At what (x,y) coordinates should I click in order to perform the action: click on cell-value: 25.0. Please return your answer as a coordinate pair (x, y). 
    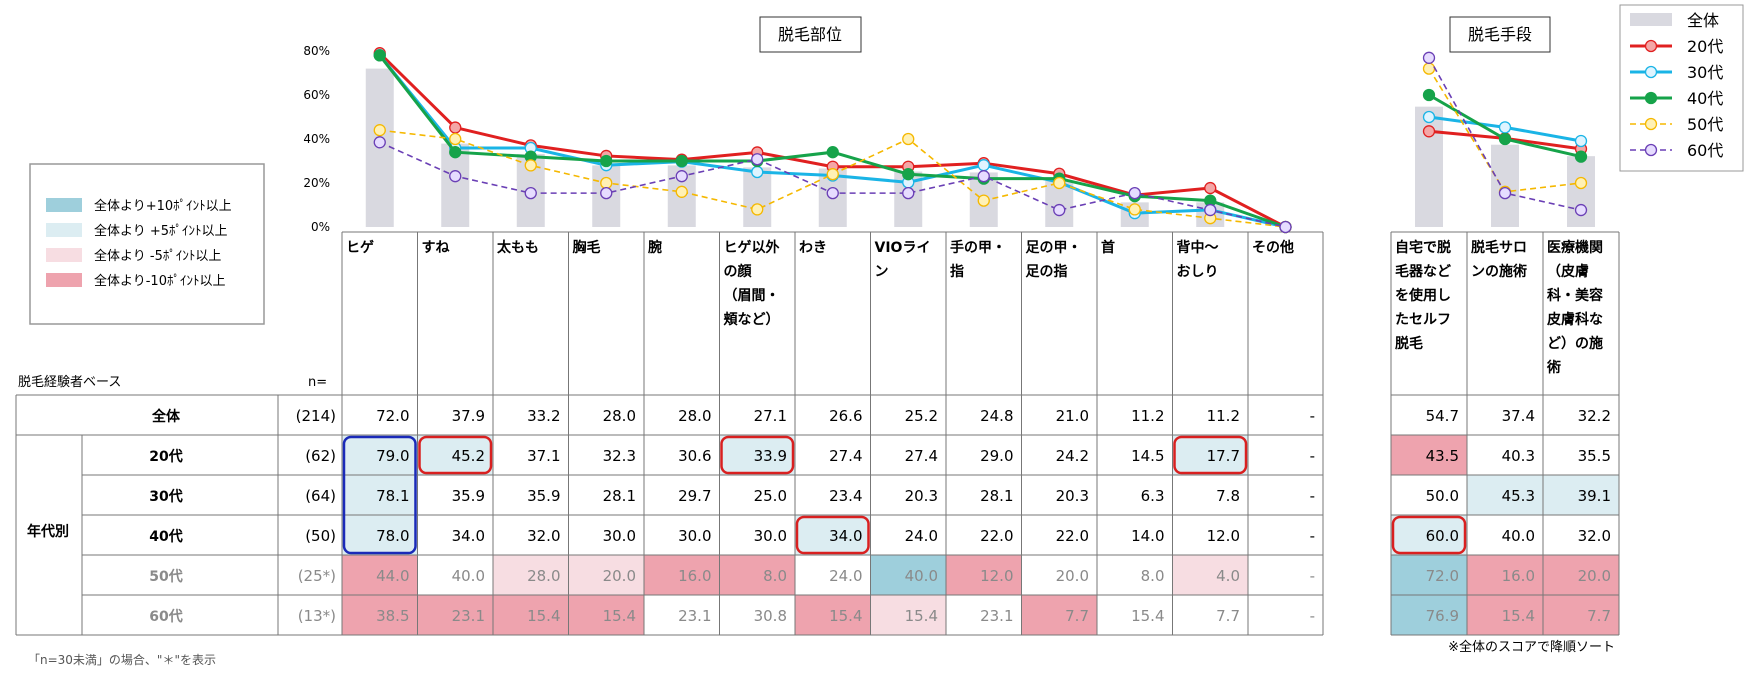
    Looking at the image, I should click on (770, 496).